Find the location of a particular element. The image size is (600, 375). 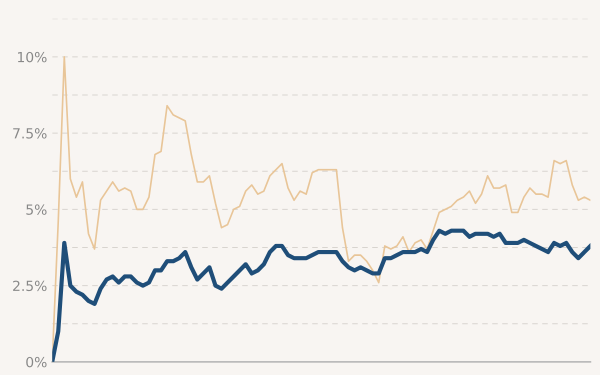

y-tick-label: 0% is located at coordinates (36, 362).